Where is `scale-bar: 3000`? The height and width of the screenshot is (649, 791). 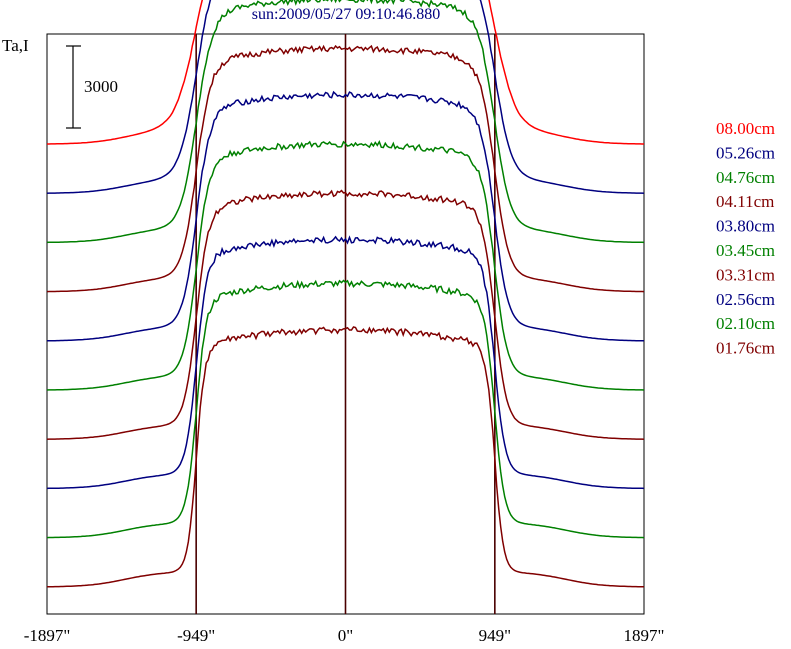 scale-bar: 3000 is located at coordinates (92, 87).